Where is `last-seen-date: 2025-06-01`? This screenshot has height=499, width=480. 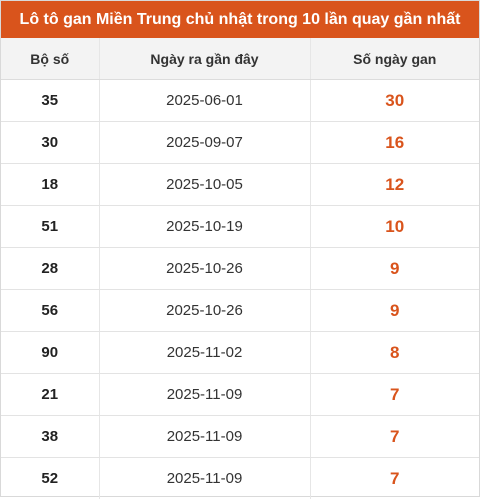
last-seen-date: 2025-06-01 is located at coordinates (204, 101).